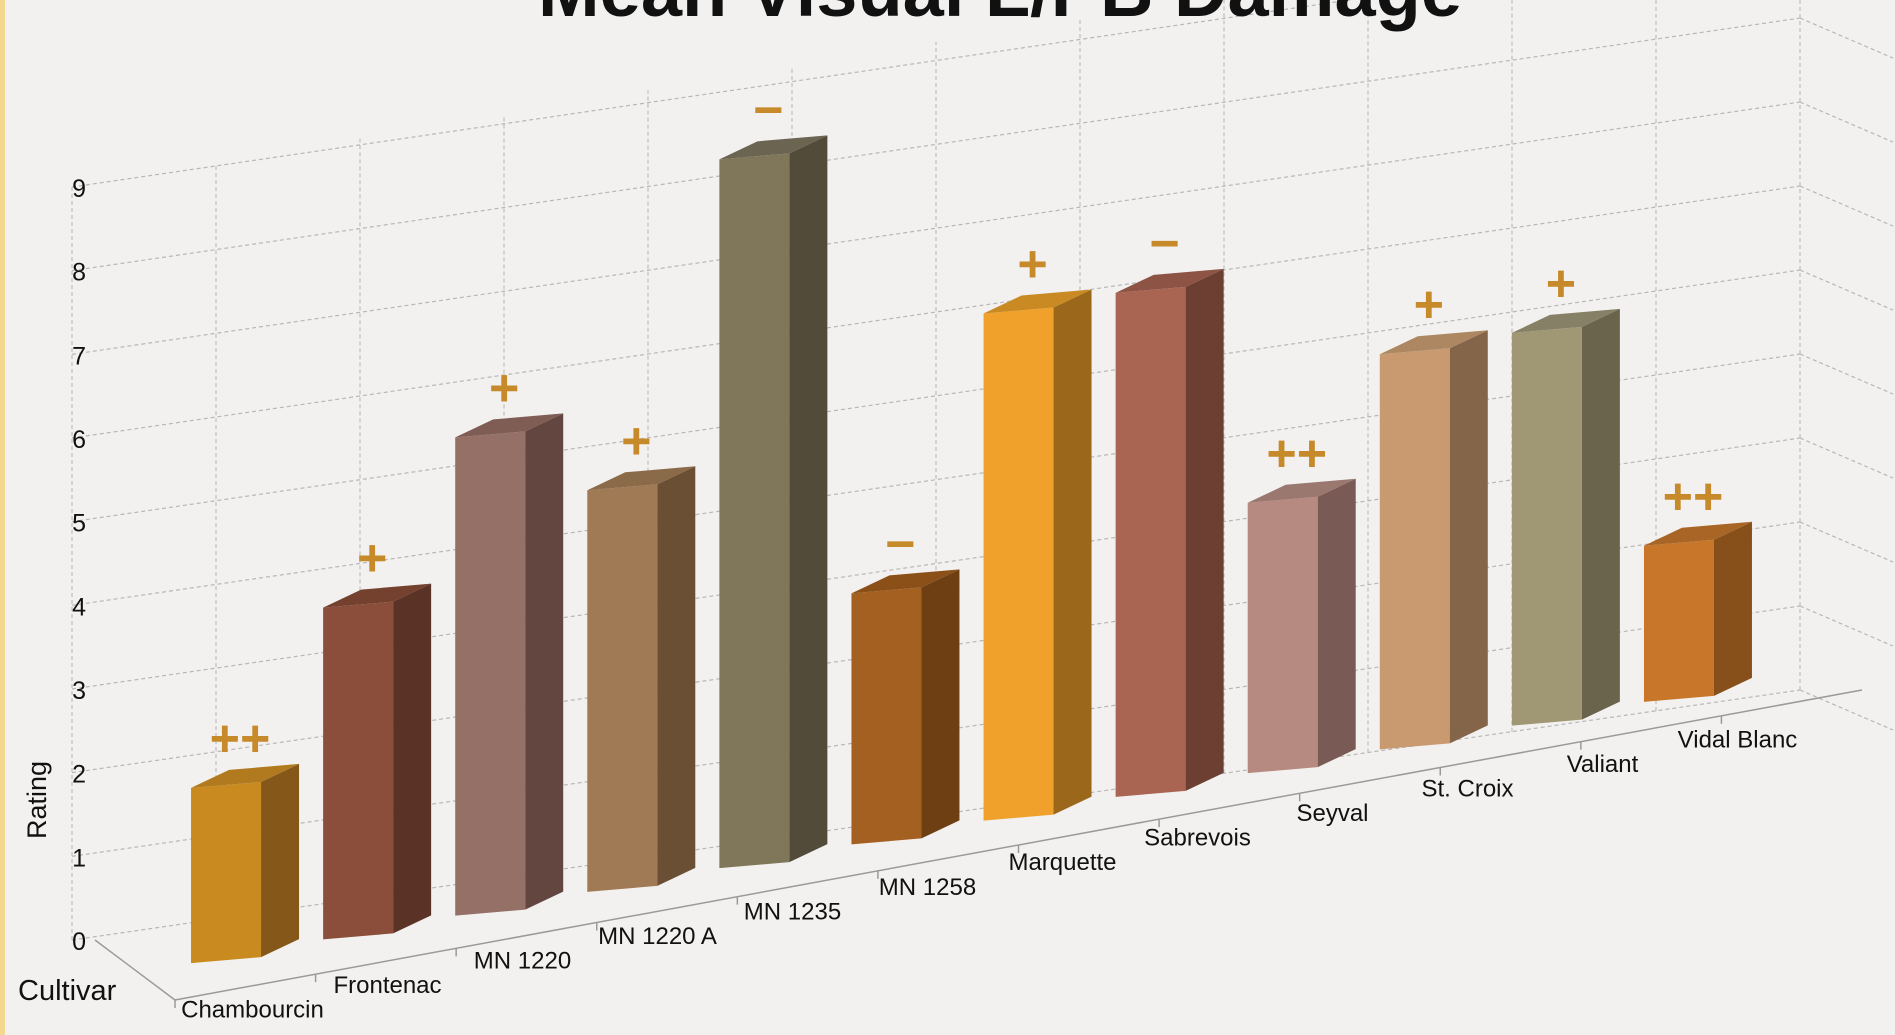  I want to click on category-label: St. Croix, so click(1467, 788).